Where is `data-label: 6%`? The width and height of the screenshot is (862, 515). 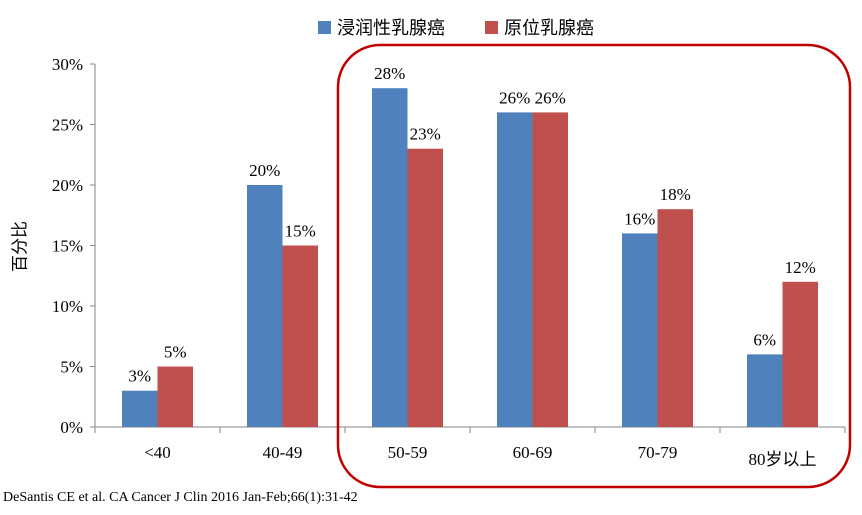
data-label: 6% is located at coordinates (764, 339).